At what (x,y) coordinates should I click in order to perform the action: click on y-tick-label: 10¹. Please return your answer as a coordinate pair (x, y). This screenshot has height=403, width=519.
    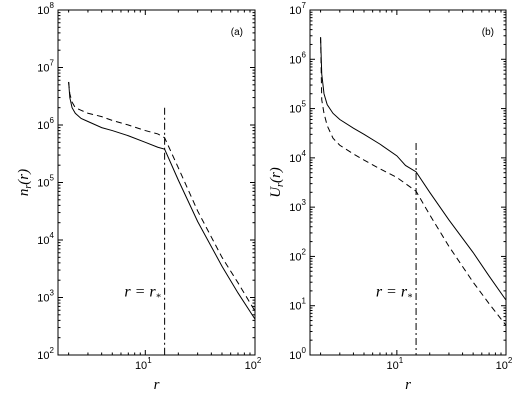
    Looking at the image, I should click on (297, 305).